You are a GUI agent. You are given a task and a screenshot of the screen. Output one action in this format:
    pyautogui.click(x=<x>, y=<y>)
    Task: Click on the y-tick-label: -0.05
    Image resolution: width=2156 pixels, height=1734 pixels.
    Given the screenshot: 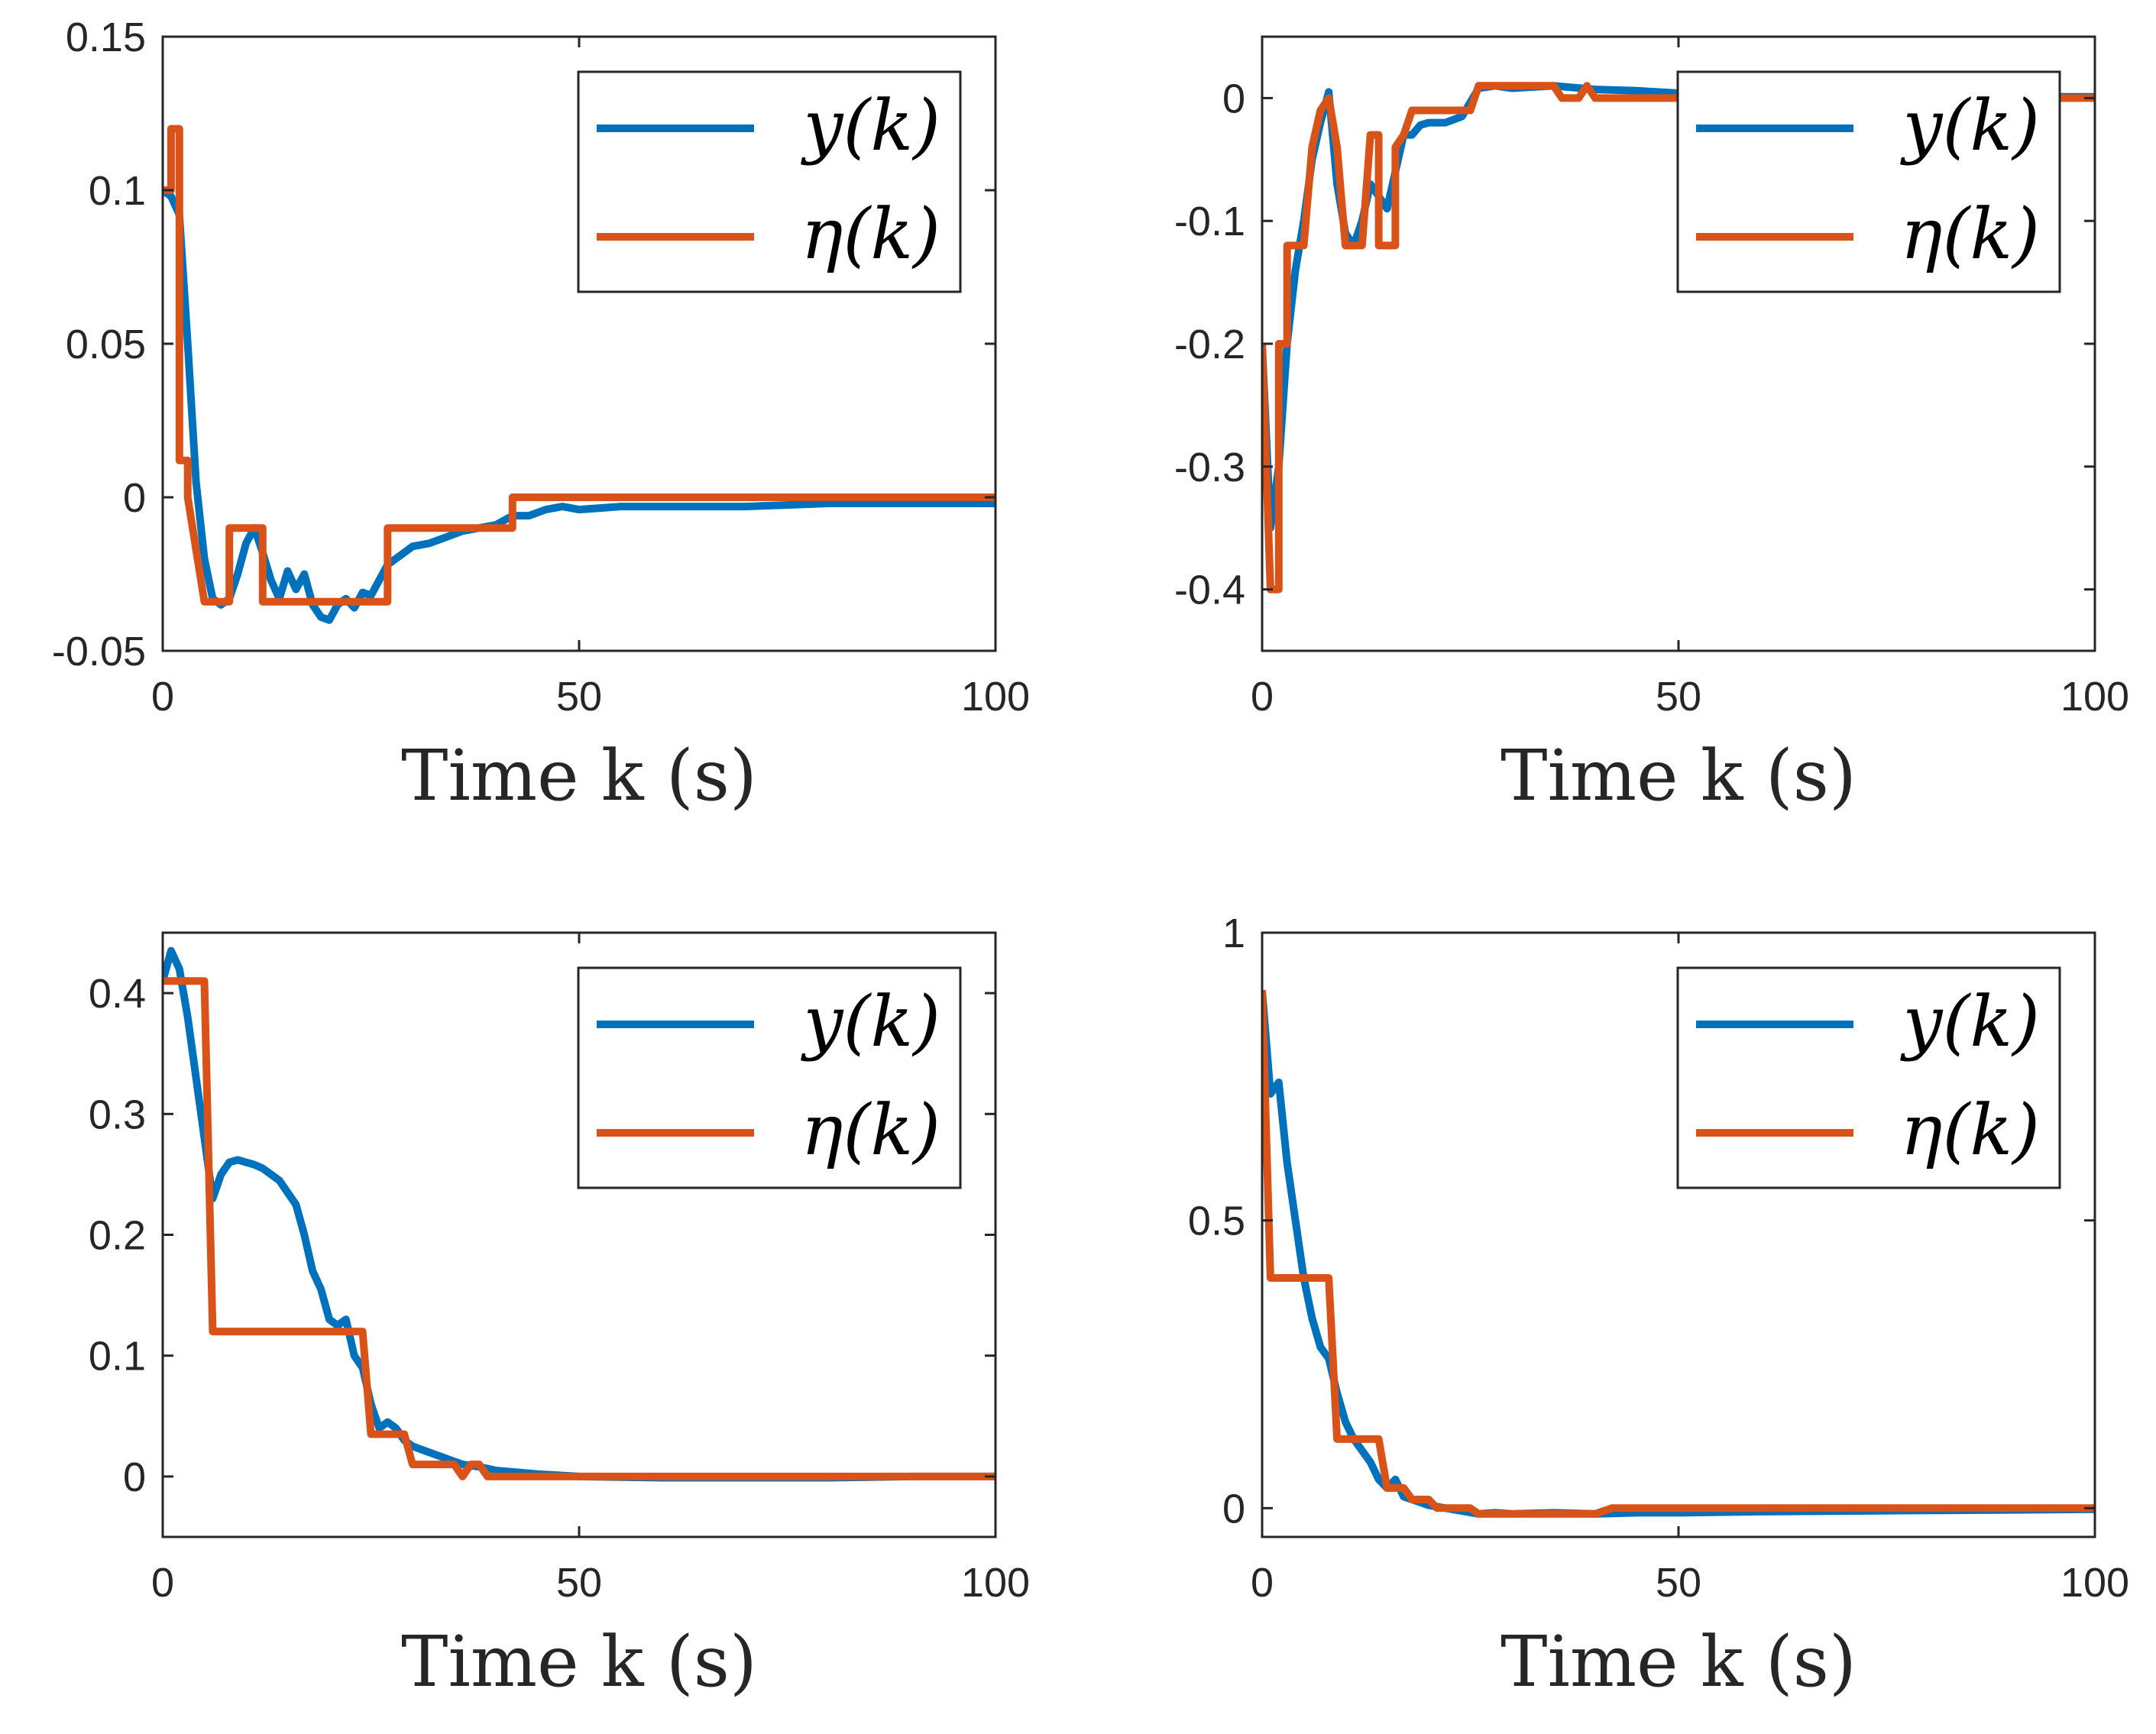 What is the action you would take?
    pyautogui.click(x=99, y=652)
    